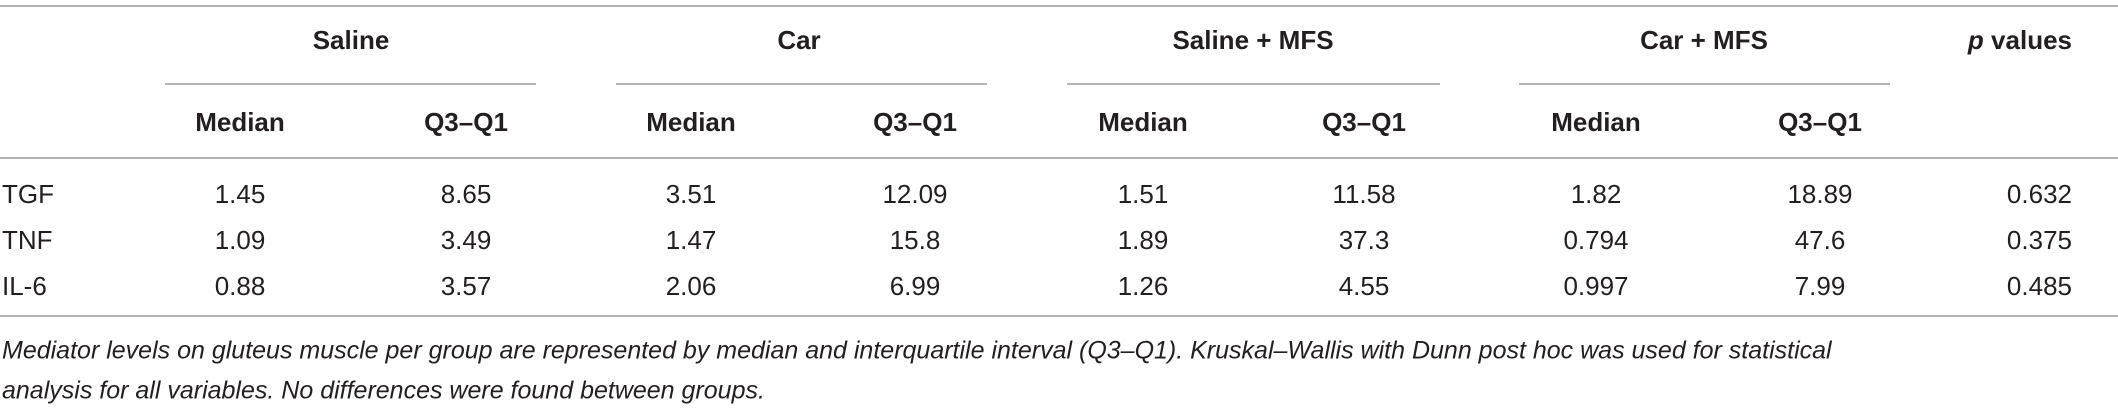 The height and width of the screenshot is (410, 2118). What do you see at coordinates (240, 286) in the screenshot?
I see `cell: 0.88` at bounding box center [240, 286].